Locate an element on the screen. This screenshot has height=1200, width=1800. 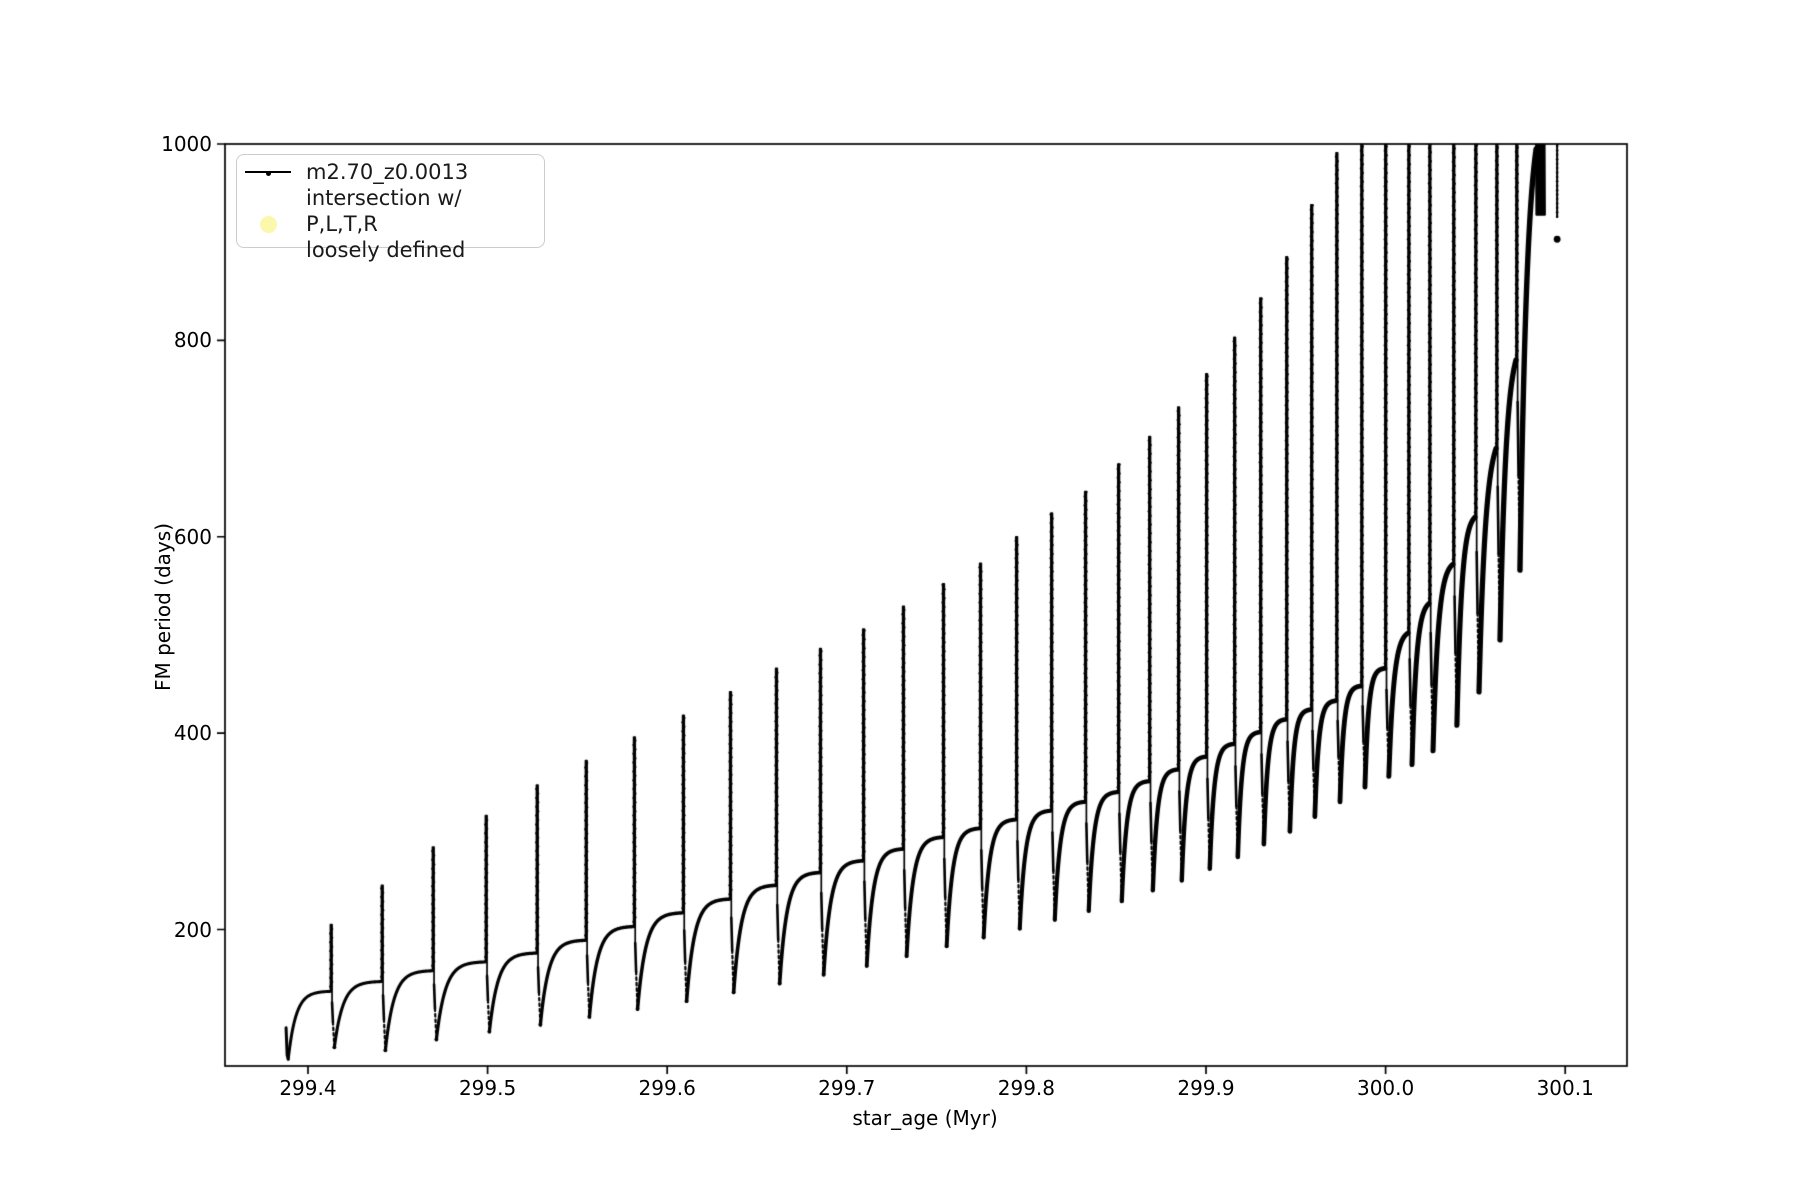
x-tick-label: 299.9 is located at coordinates (1206, 1088).